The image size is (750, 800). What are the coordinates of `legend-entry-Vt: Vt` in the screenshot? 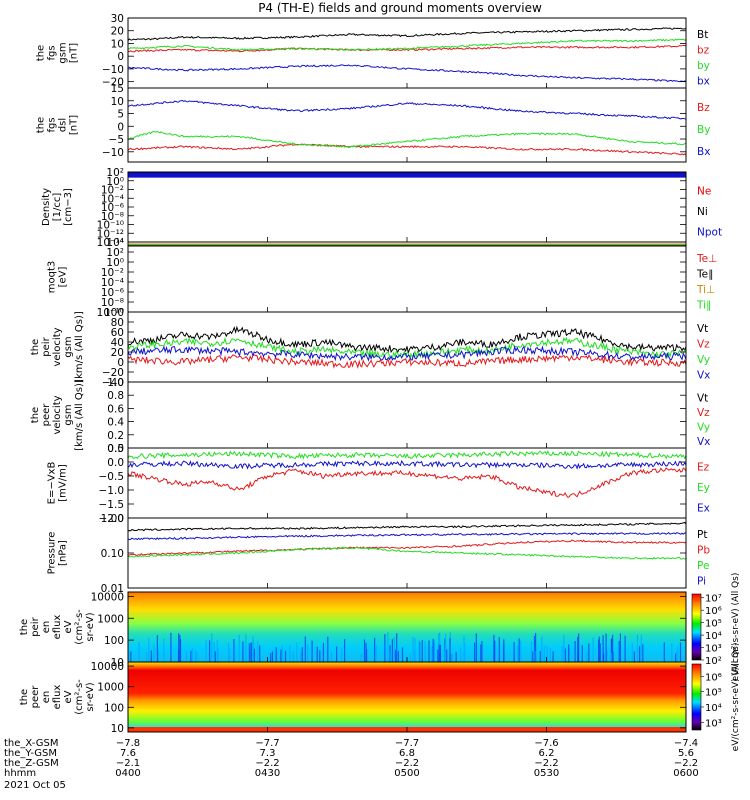 It's located at (702, 329).